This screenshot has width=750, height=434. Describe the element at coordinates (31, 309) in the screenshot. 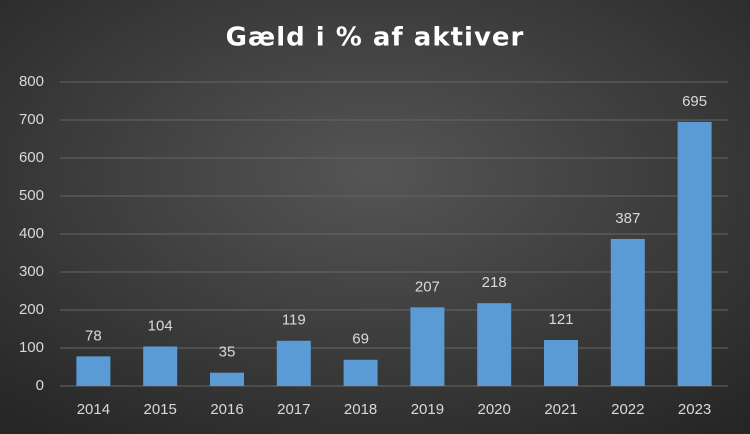

I see `y-tick-label: 200` at that location.